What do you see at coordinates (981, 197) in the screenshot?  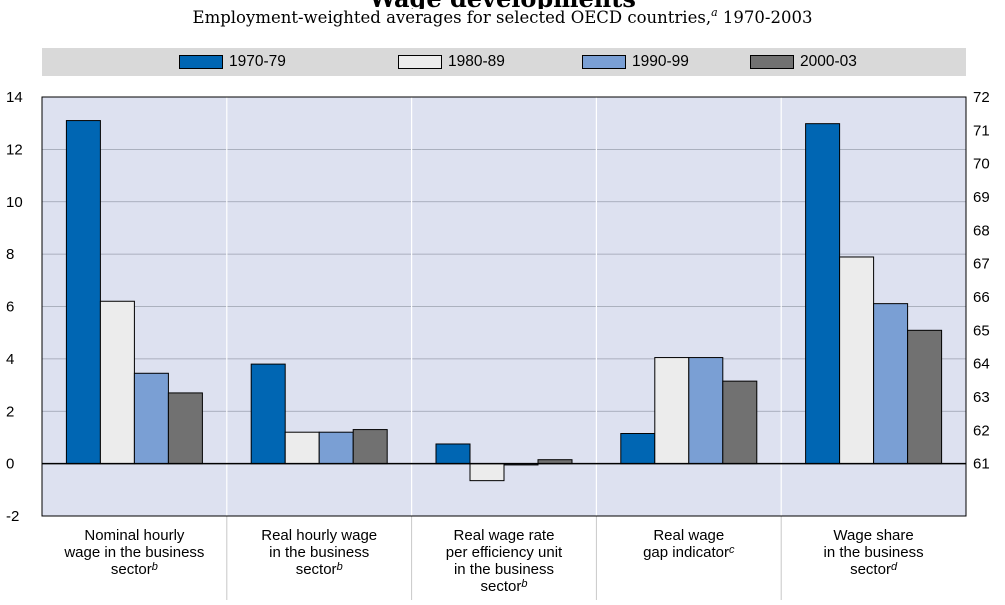 I see `right-axis-tick-label: 69` at bounding box center [981, 197].